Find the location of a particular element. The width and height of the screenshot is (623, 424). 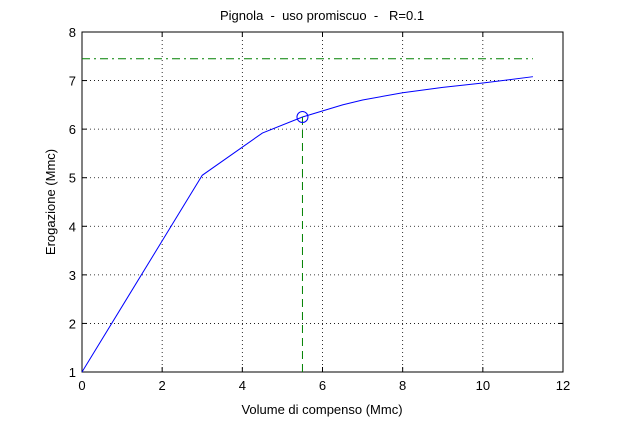

y-axis-label: Erogazione (Mmc) is located at coordinates (50, 202).